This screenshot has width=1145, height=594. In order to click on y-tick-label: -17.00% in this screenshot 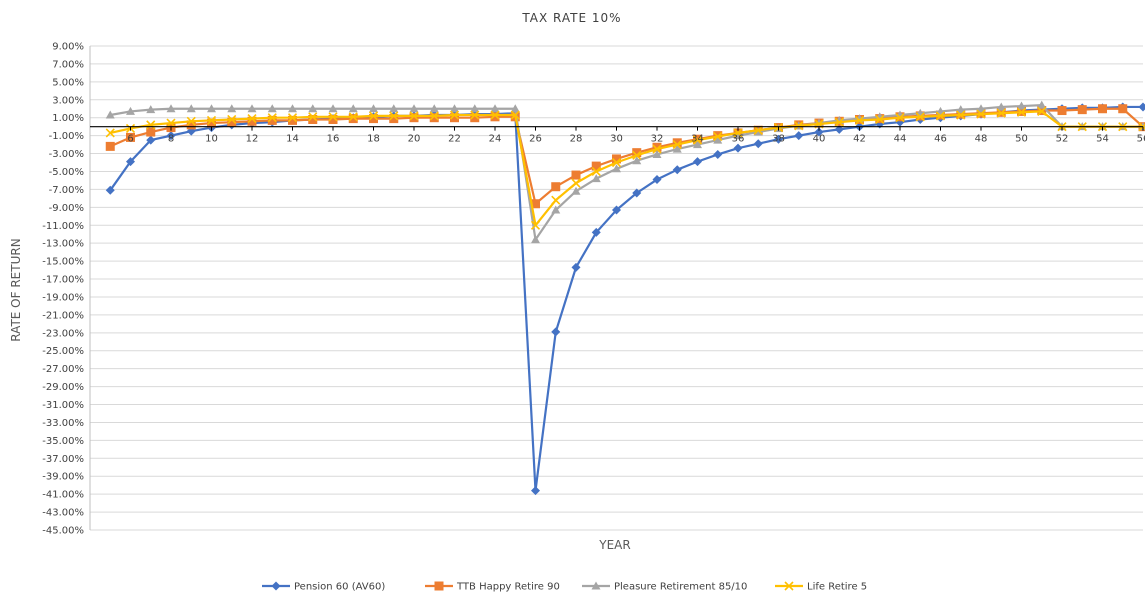, I will do `click(63, 280)`.